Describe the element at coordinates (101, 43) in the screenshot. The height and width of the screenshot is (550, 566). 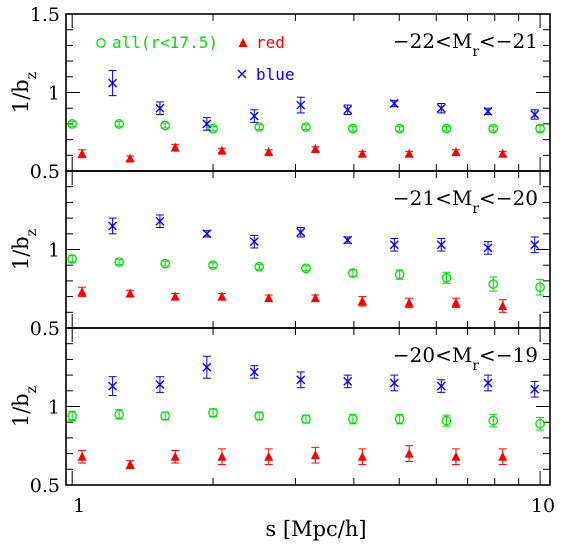
I see `legend-marker-all` at that location.